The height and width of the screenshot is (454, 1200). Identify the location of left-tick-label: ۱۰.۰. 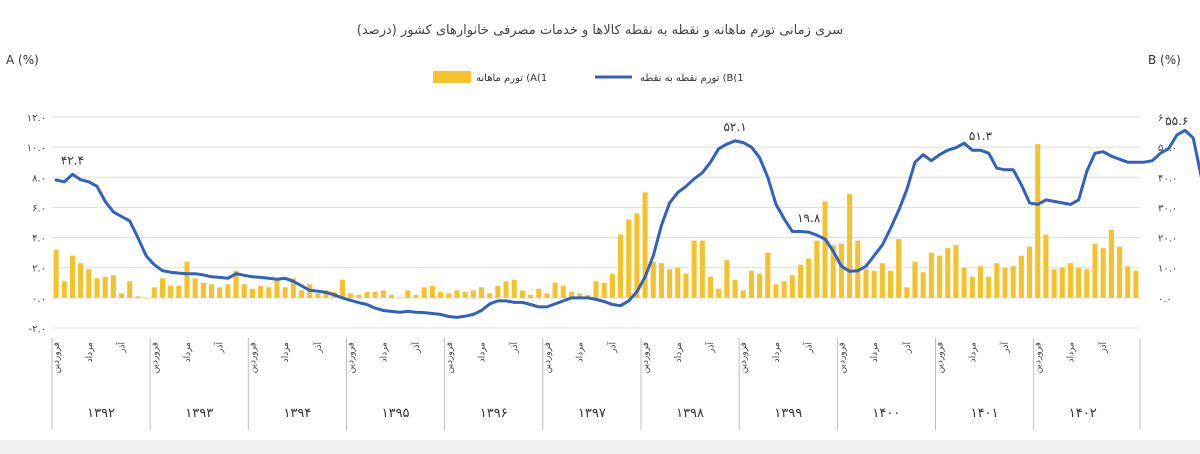
(36, 148).